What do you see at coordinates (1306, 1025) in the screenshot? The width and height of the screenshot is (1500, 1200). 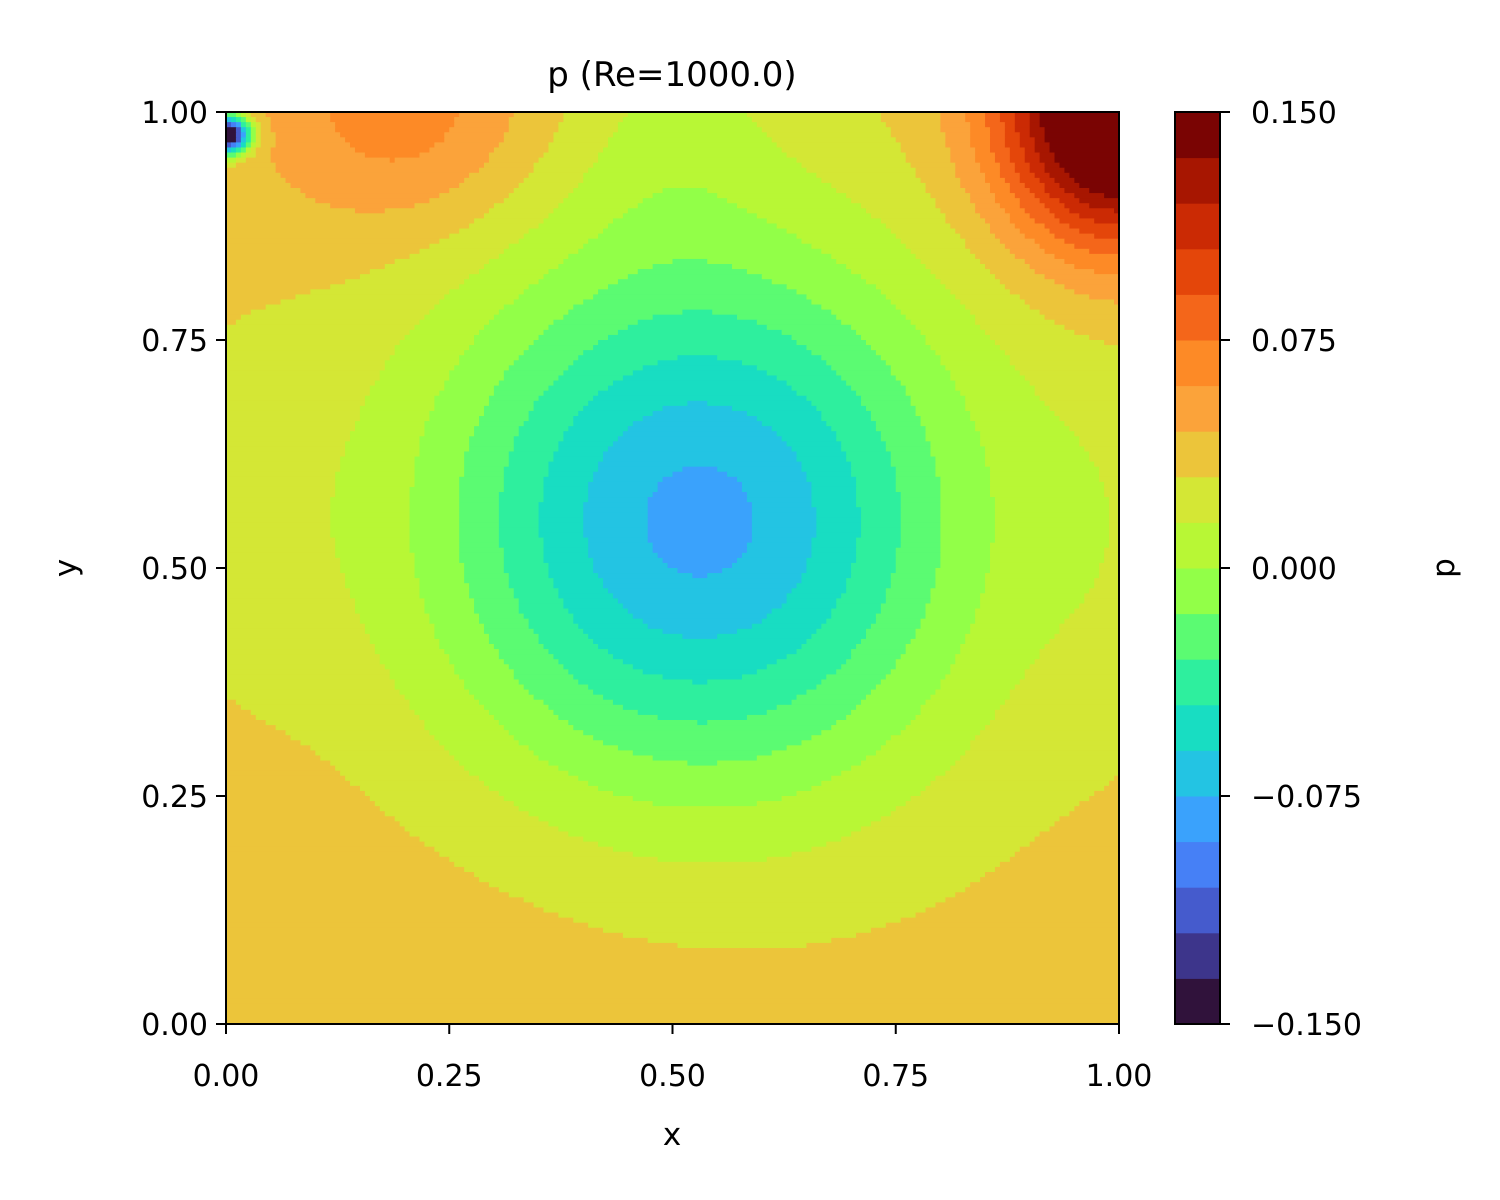 I see `colorbar-tick-label: −0.150` at bounding box center [1306, 1025].